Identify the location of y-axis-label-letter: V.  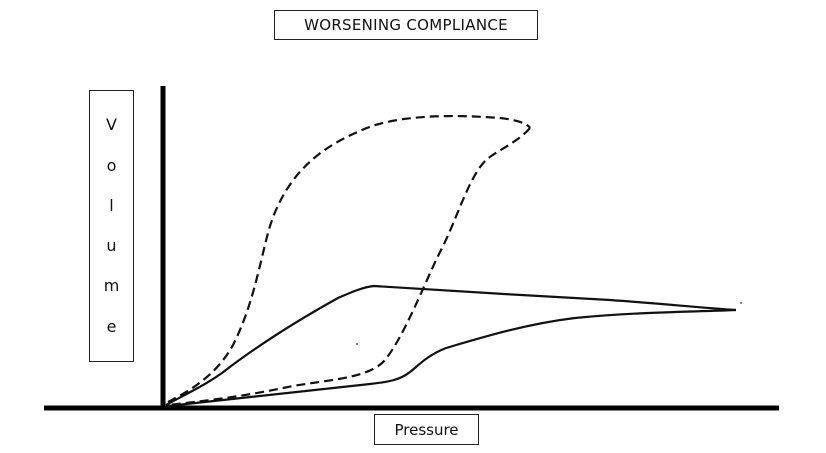
(111, 125).